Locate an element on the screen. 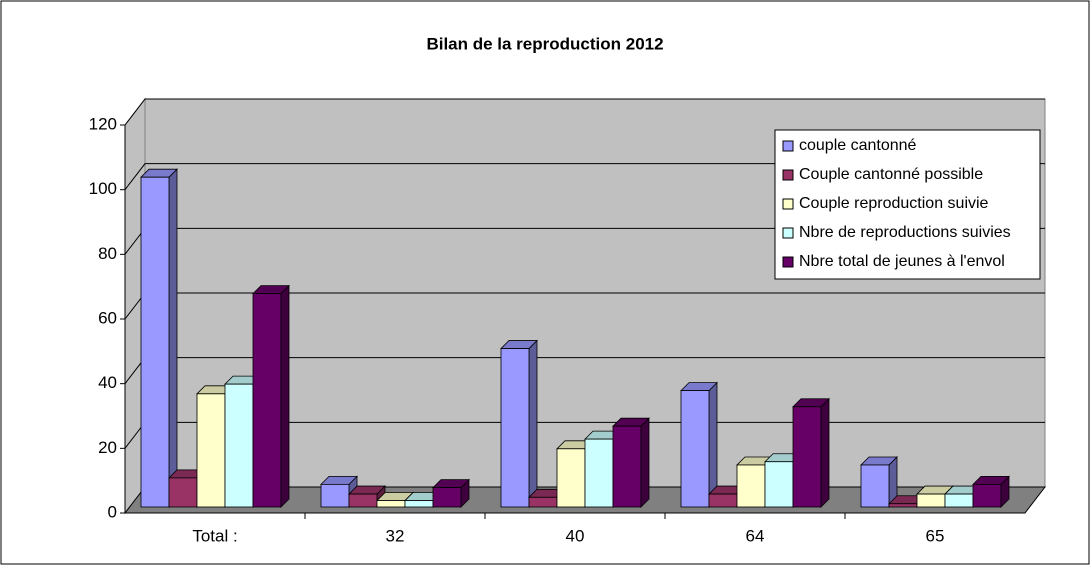 Image resolution: width=1091 pixels, height=571 pixels. y-tick-label: 20 is located at coordinates (107, 447).